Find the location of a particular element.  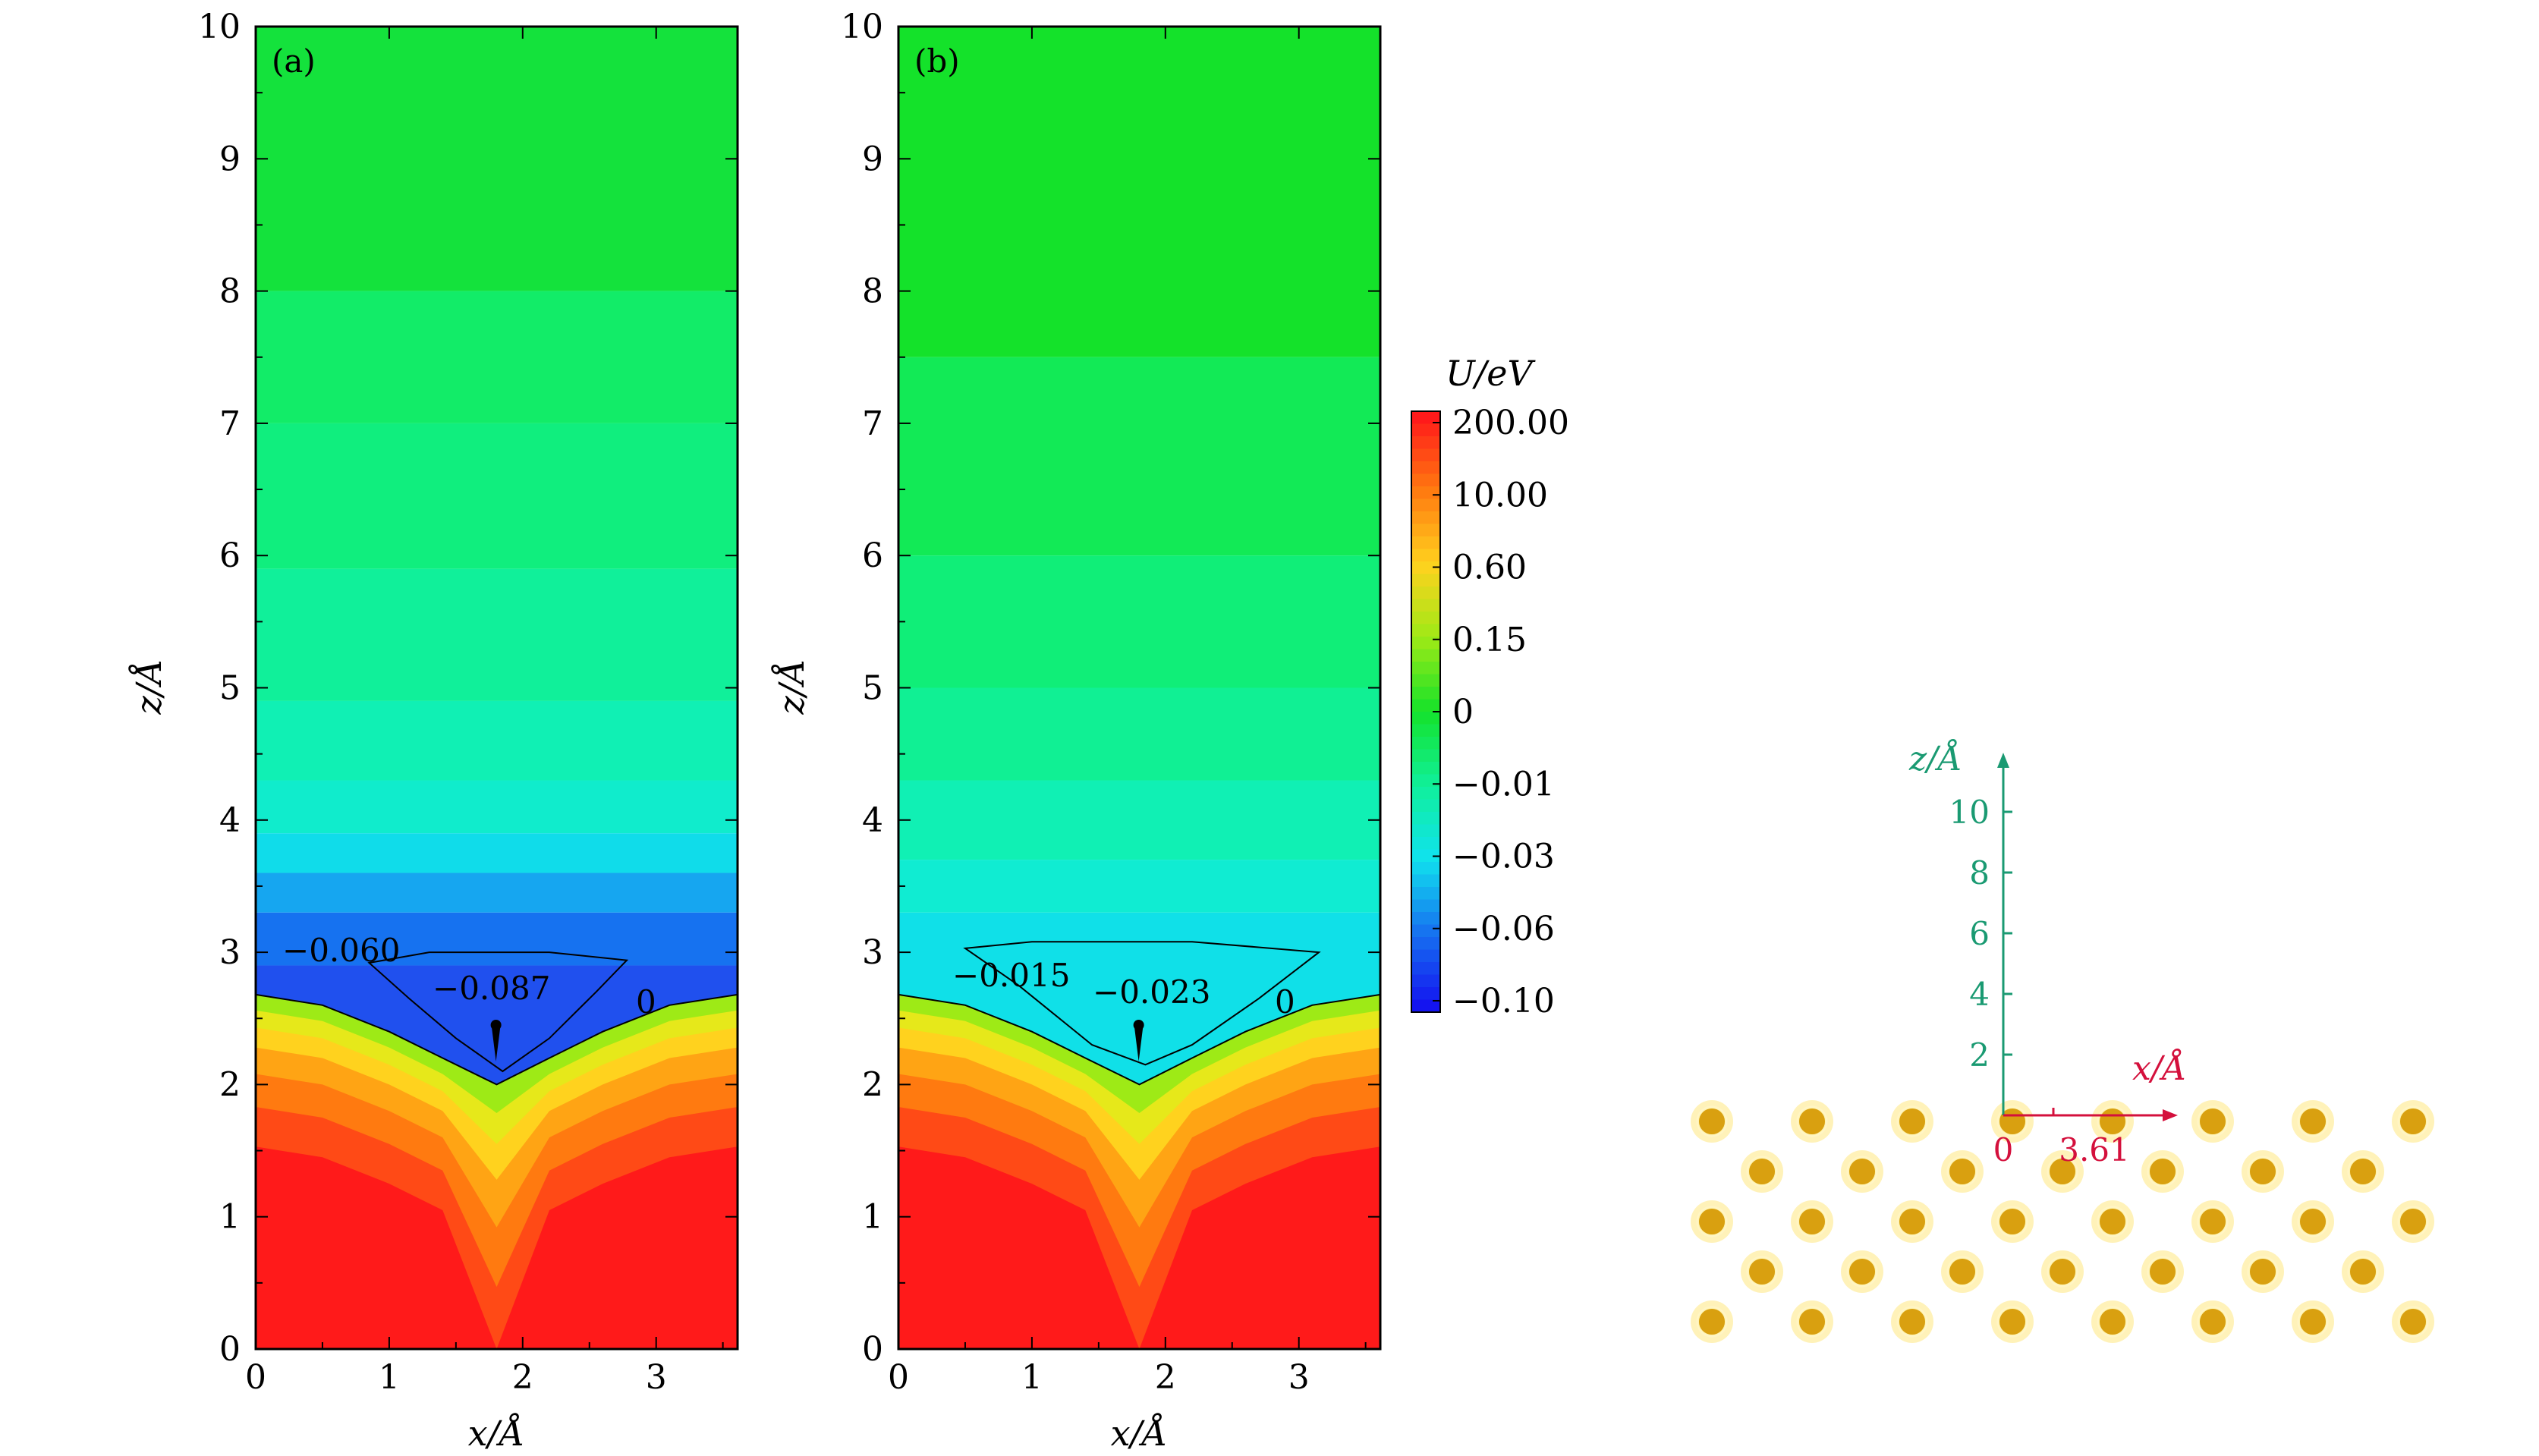

z-axis-label: z/Å is located at coordinates (1935, 758).